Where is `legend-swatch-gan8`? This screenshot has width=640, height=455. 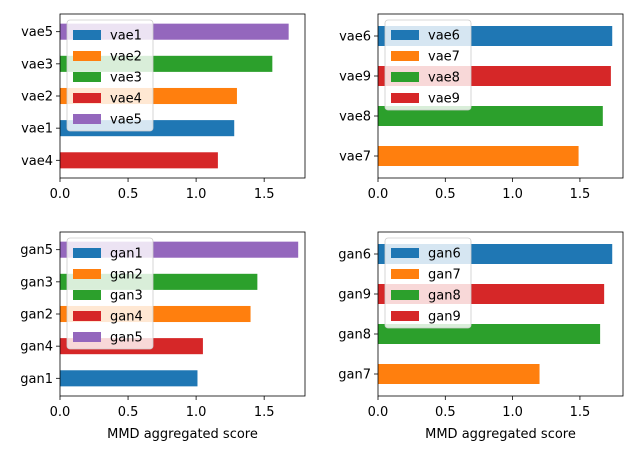 legend-swatch-gan8 is located at coordinates (405, 295).